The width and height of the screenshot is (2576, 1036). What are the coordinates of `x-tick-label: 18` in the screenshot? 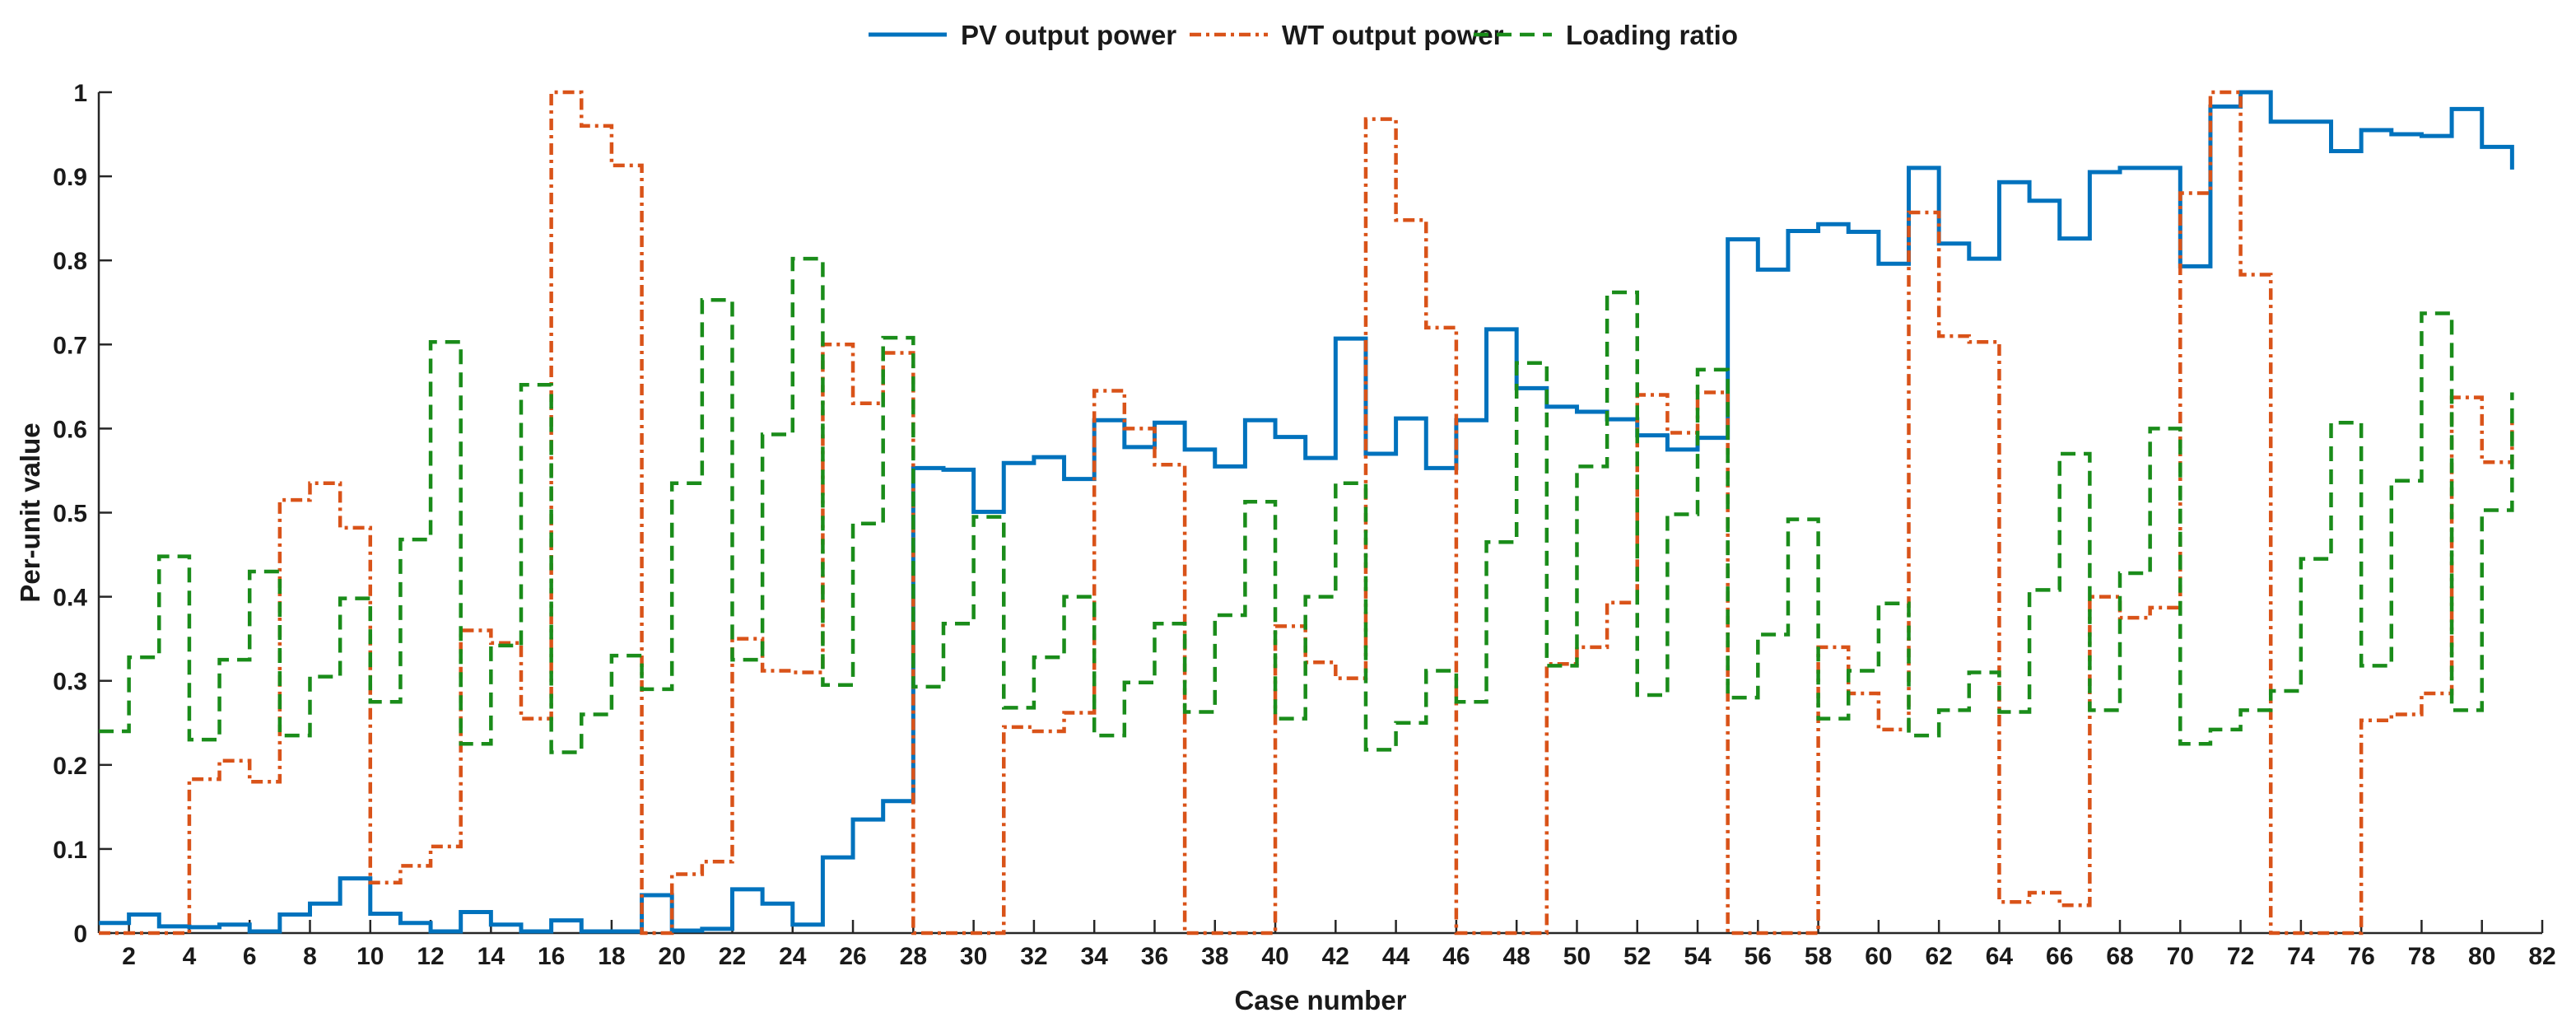 It's located at (611, 956).